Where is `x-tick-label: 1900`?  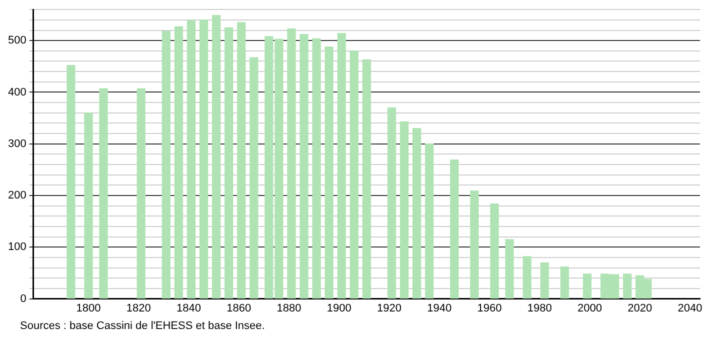 x-tick-label: 1900 is located at coordinates (339, 308).